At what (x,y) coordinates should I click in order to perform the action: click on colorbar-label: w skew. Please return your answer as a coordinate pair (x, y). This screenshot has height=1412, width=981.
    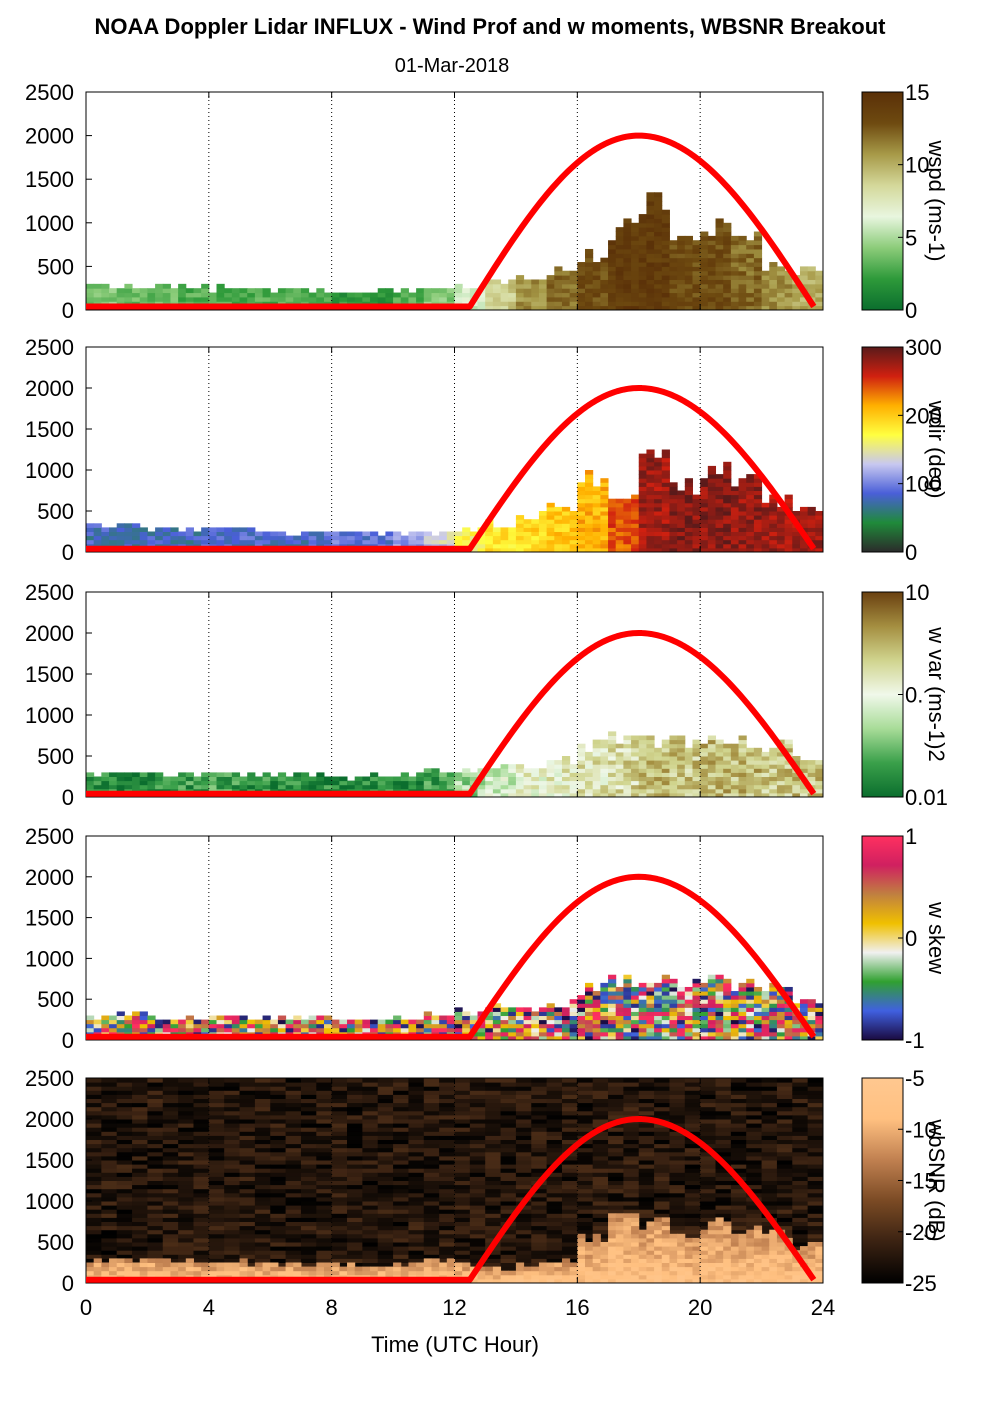
    Looking at the image, I should click on (936, 937).